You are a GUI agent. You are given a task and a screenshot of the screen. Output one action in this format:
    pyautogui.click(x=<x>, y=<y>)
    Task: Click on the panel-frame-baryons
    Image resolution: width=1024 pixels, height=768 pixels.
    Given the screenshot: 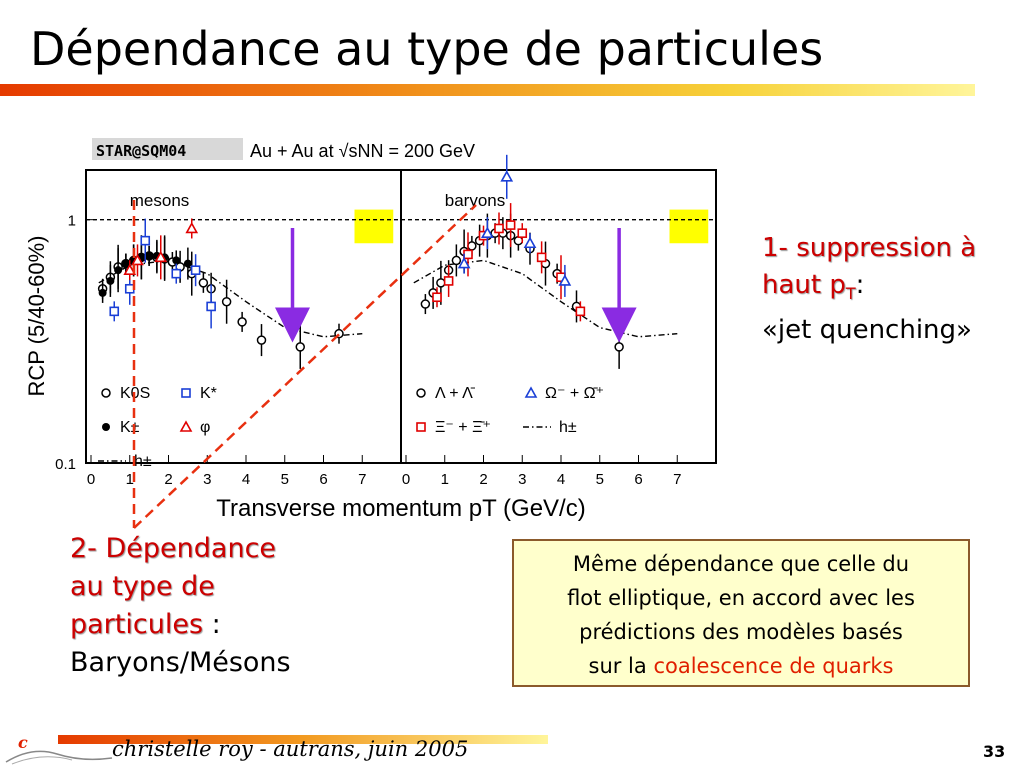 What is the action you would take?
    pyautogui.click(x=558, y=316)
    